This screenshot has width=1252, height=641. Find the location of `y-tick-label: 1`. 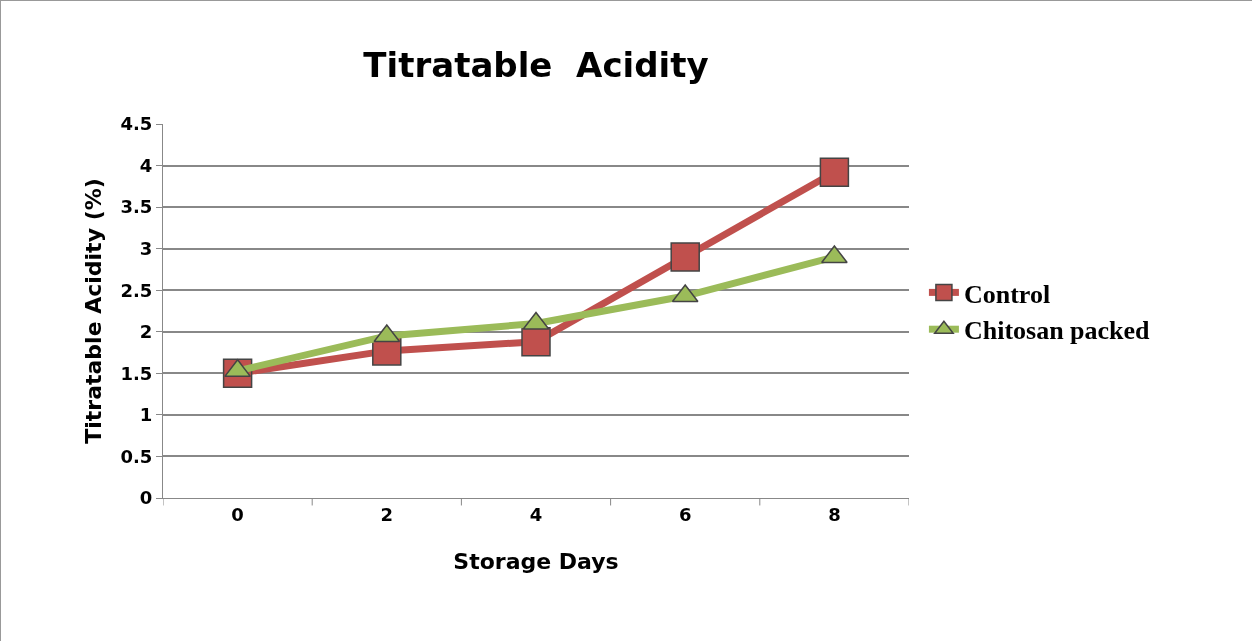

y-tick-label: 1 is located at coordinates (146, 415).